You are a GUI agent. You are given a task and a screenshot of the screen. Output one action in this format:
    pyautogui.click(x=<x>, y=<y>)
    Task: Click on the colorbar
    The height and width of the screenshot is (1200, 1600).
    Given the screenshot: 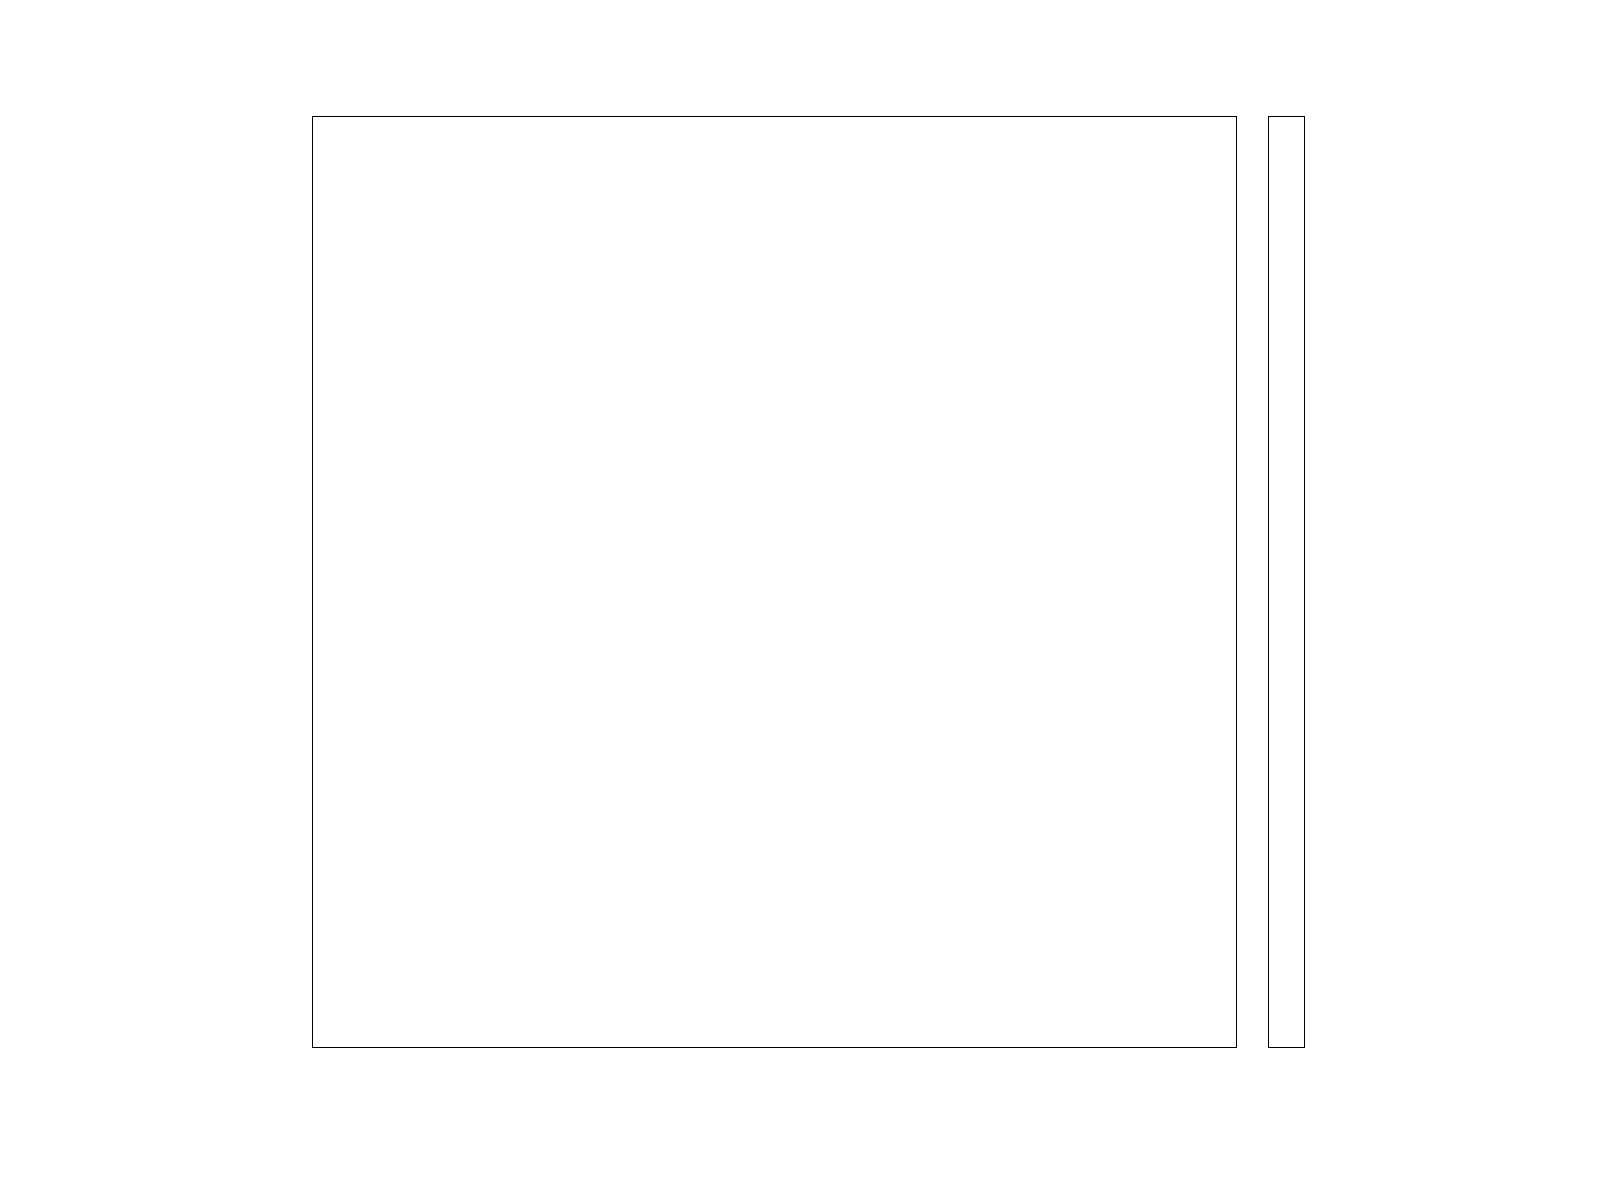 What is the action you would take?
    pyautogui.click(x=1286, y=582)
    